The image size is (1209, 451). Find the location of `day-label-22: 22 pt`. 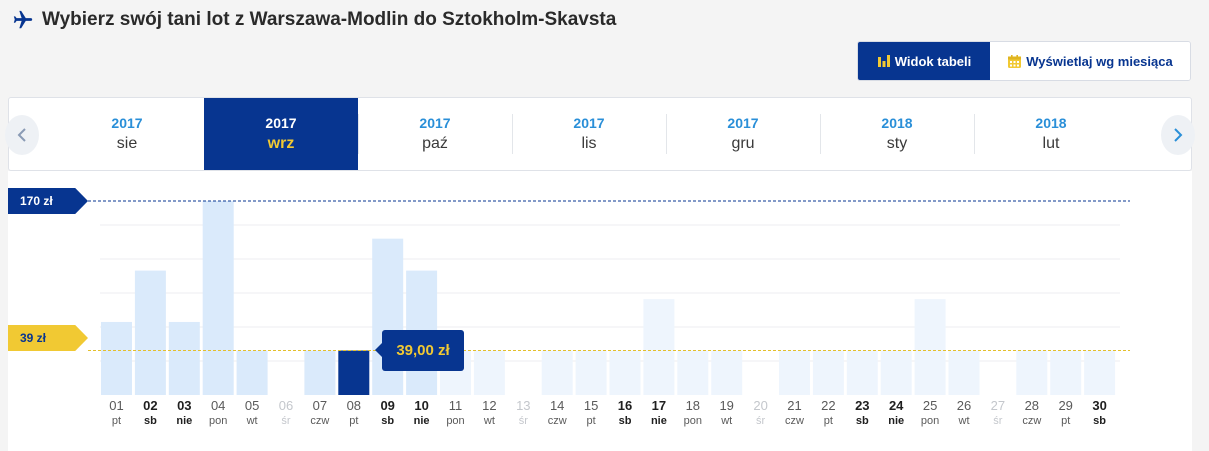

day-label-22: 22 pt is located at coordinates (828, 413).